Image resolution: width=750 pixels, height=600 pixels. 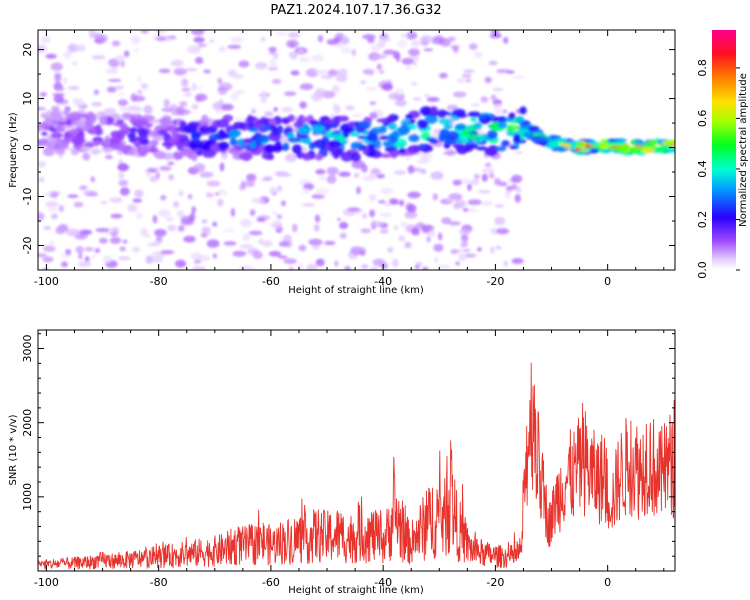 I want to click on spectrogram-xlabel: Height of straight line (km), so click(x=356, y=290).